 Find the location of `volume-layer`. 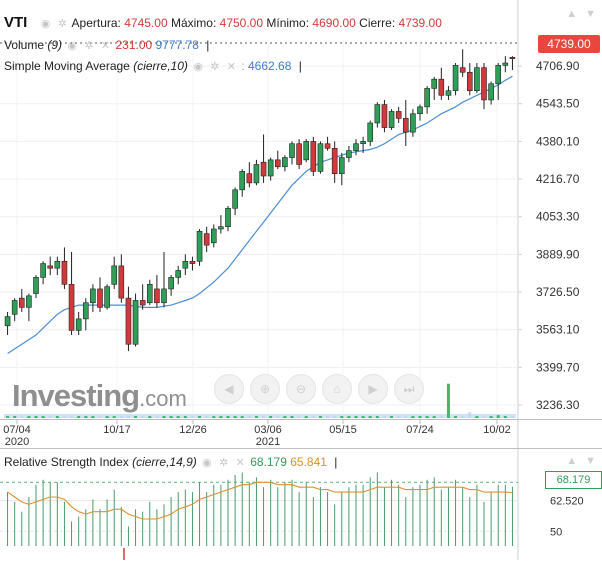

volume-layer is located at coordinates (260, 400).